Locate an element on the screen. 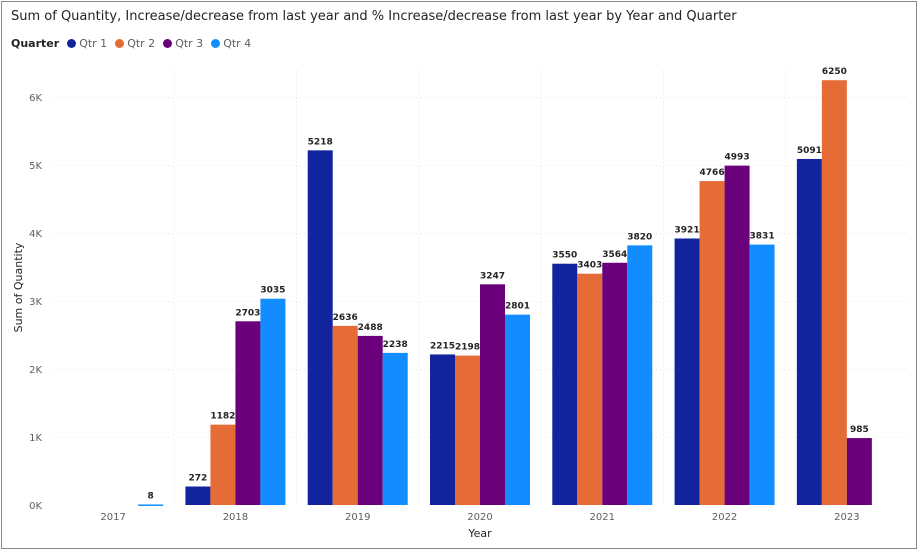 This screenshot has width=920, height=552. bar-qtr2-2020 is located at coordinates (467, 430).